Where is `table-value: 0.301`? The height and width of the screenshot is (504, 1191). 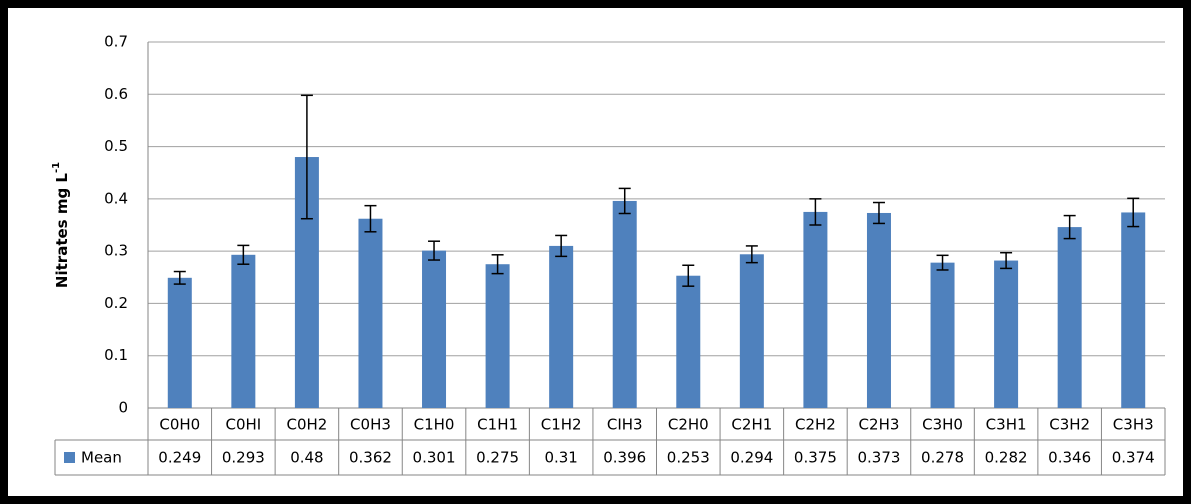
table-value: 0.301 is located at coordinates (434, 458).